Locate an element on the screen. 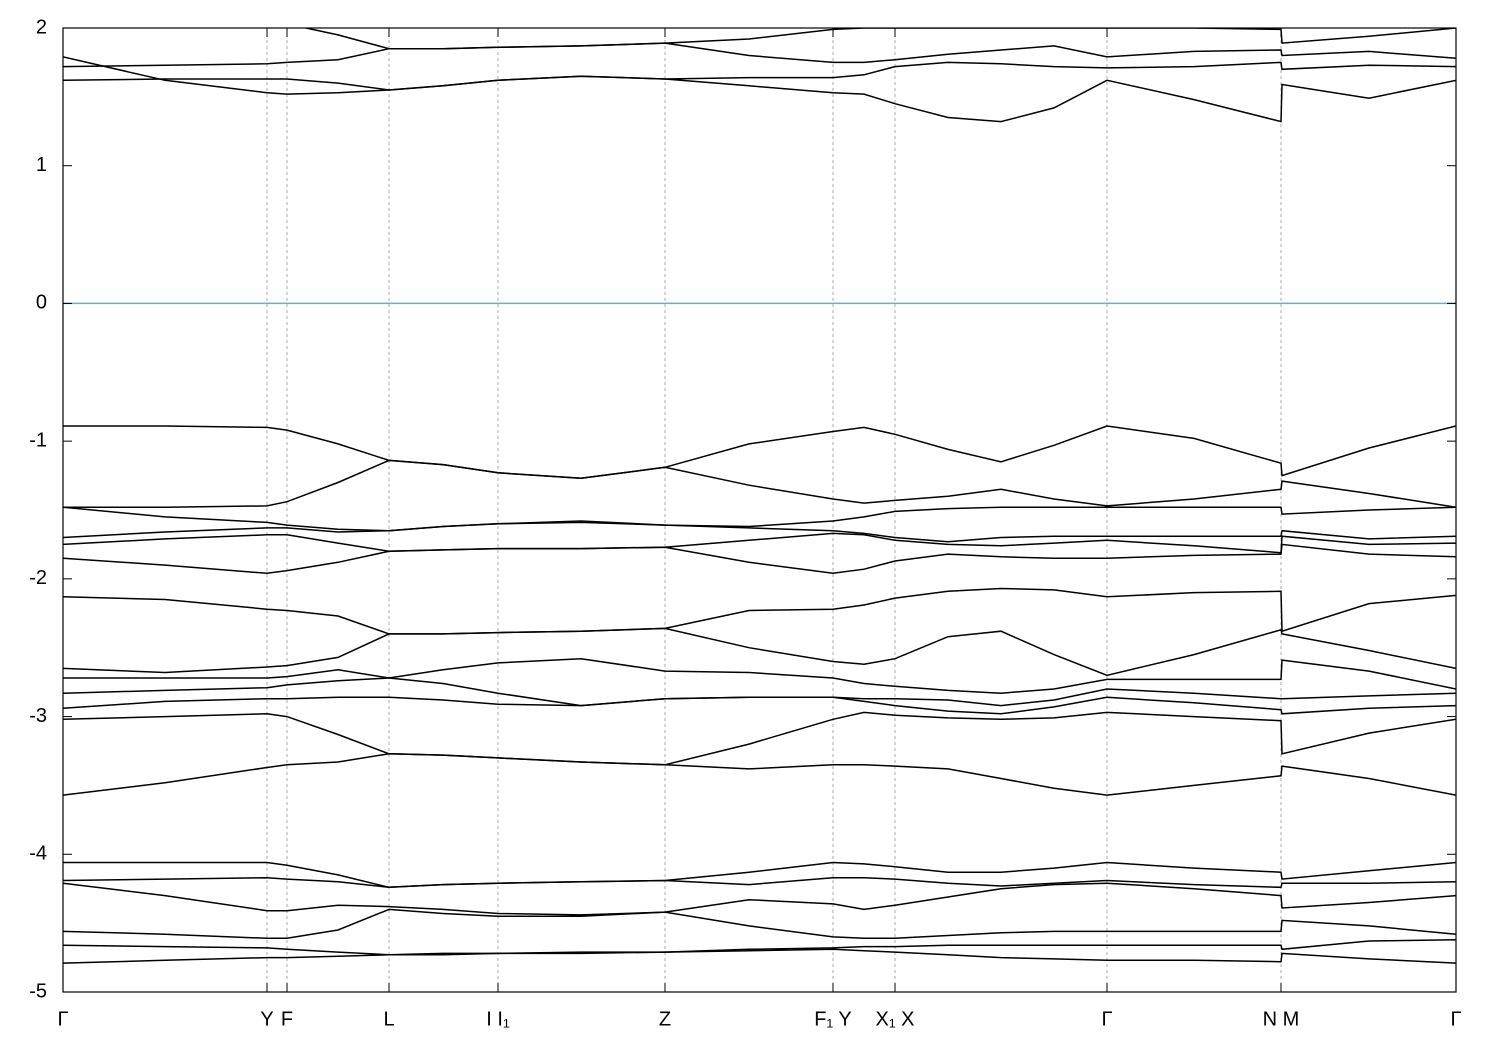 This screenshot has width=1500, height=1050. x-tick-label: Y is located at coordinates (266, 1019).